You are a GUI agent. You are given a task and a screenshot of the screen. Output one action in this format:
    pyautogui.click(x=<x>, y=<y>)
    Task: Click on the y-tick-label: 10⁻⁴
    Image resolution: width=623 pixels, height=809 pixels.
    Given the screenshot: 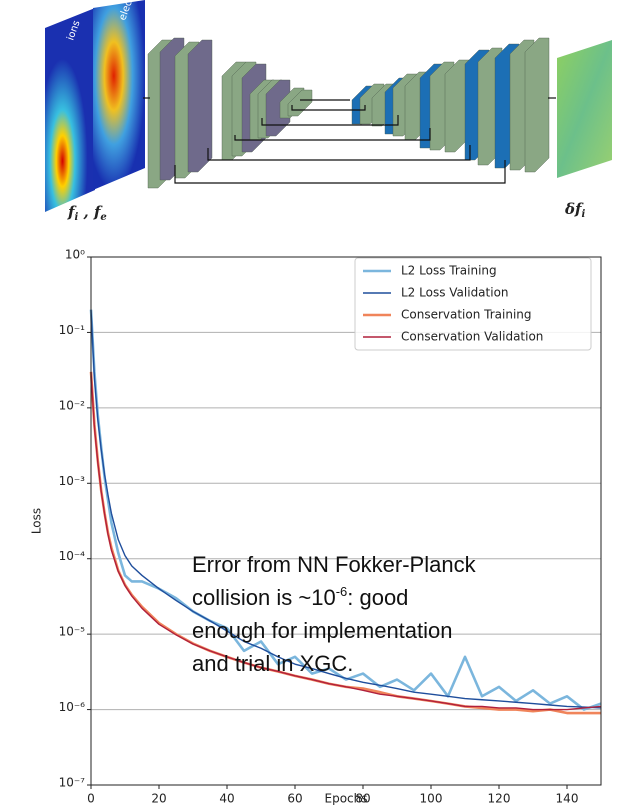 What is the action you would take?
    pyautogui.click(x=72, y=556)
    